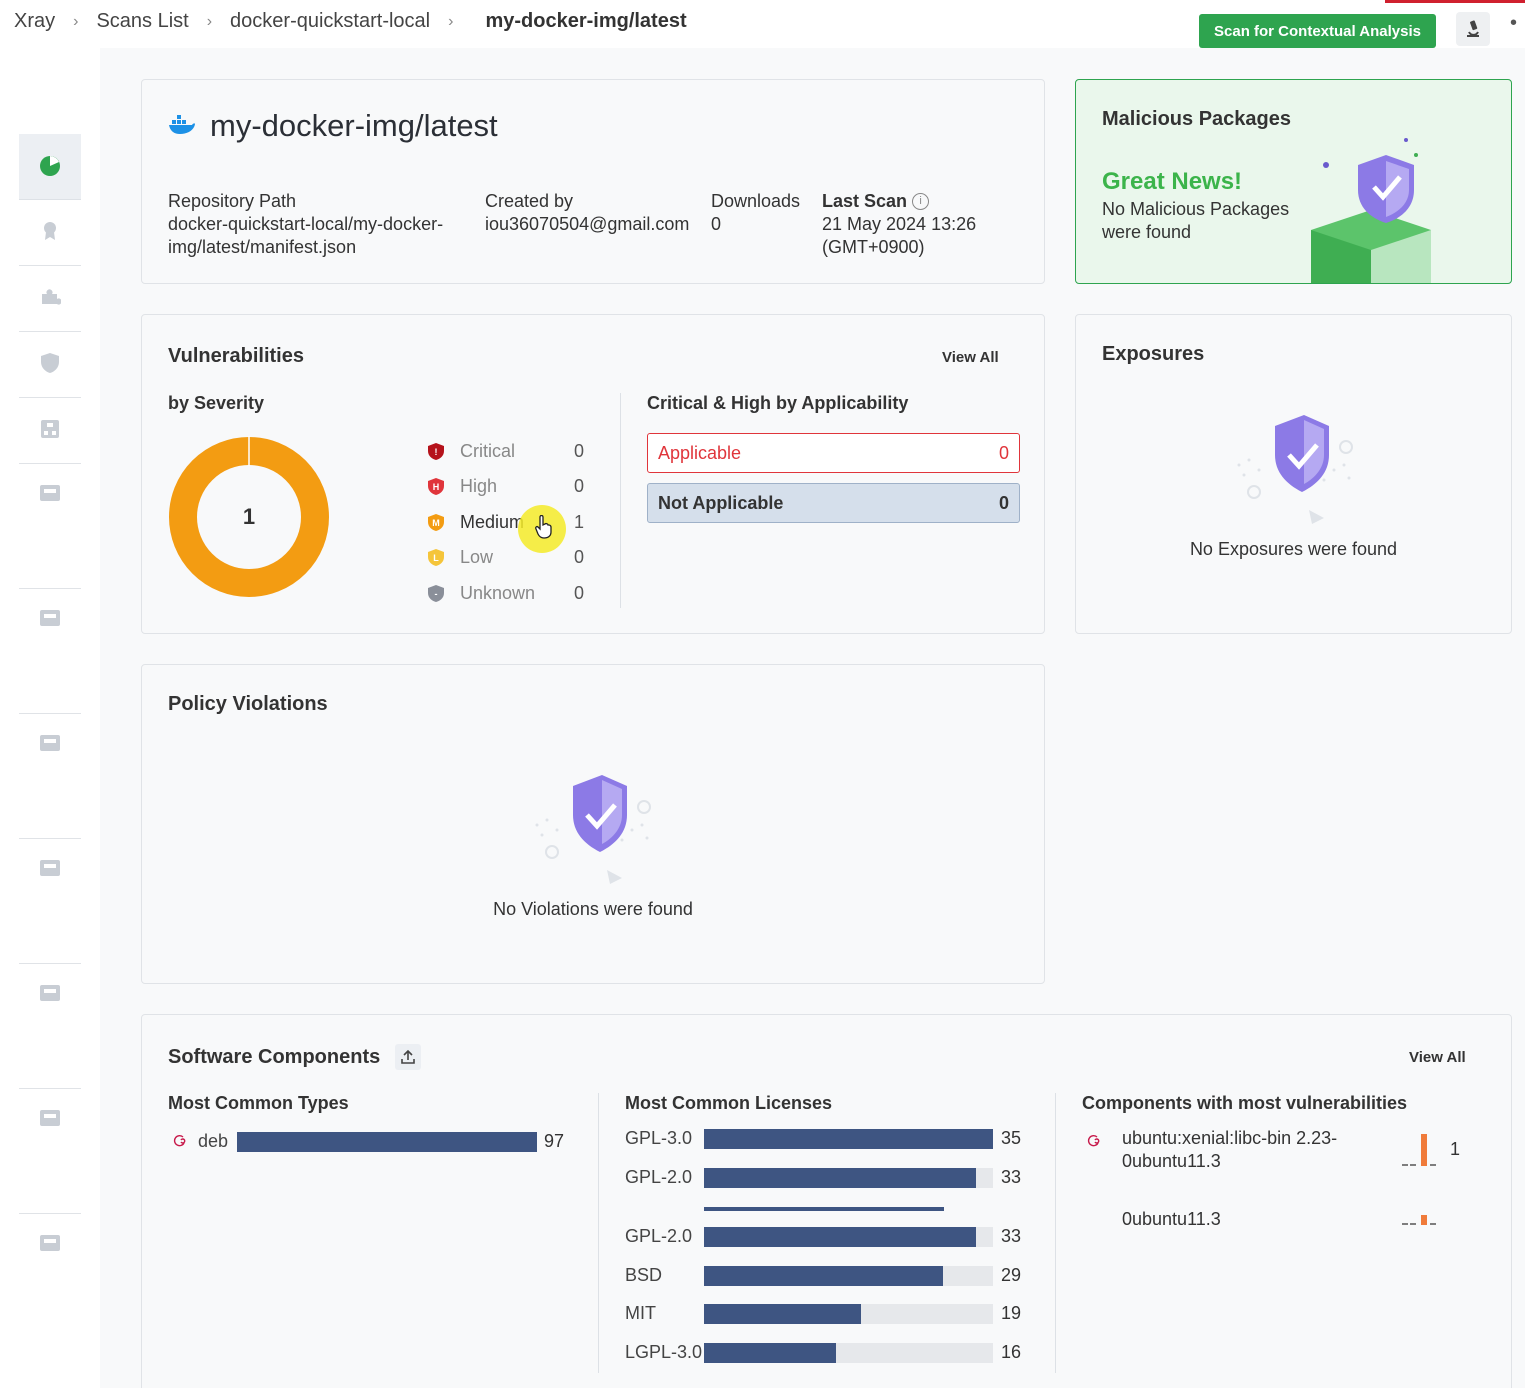 The width and height of the screenshot is (1525, 1388). I want to click on types-title: Most Common Types, so click(258, 1103).